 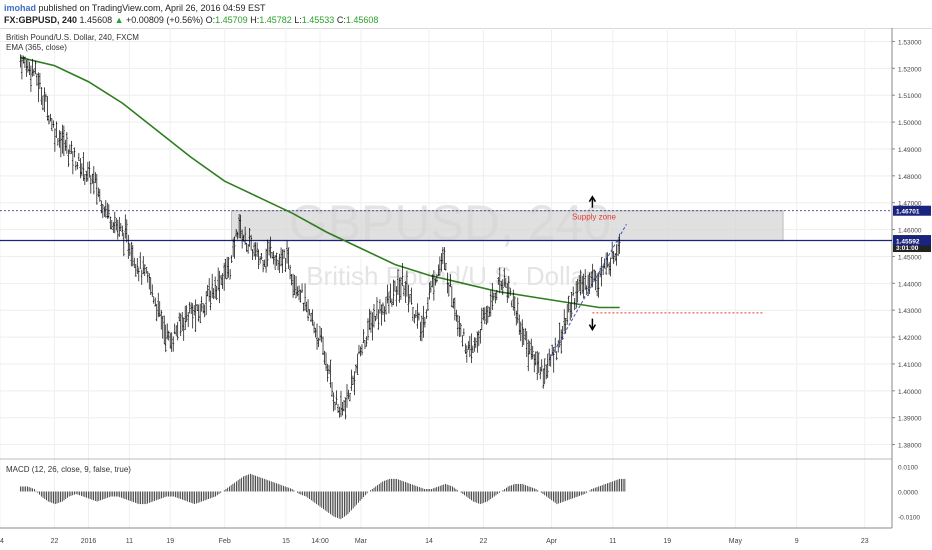 What do you see at coordinates (910, 392) in the screenshot?
I see `price-tick-label: 1.40000` at bounding box center [910, 392].